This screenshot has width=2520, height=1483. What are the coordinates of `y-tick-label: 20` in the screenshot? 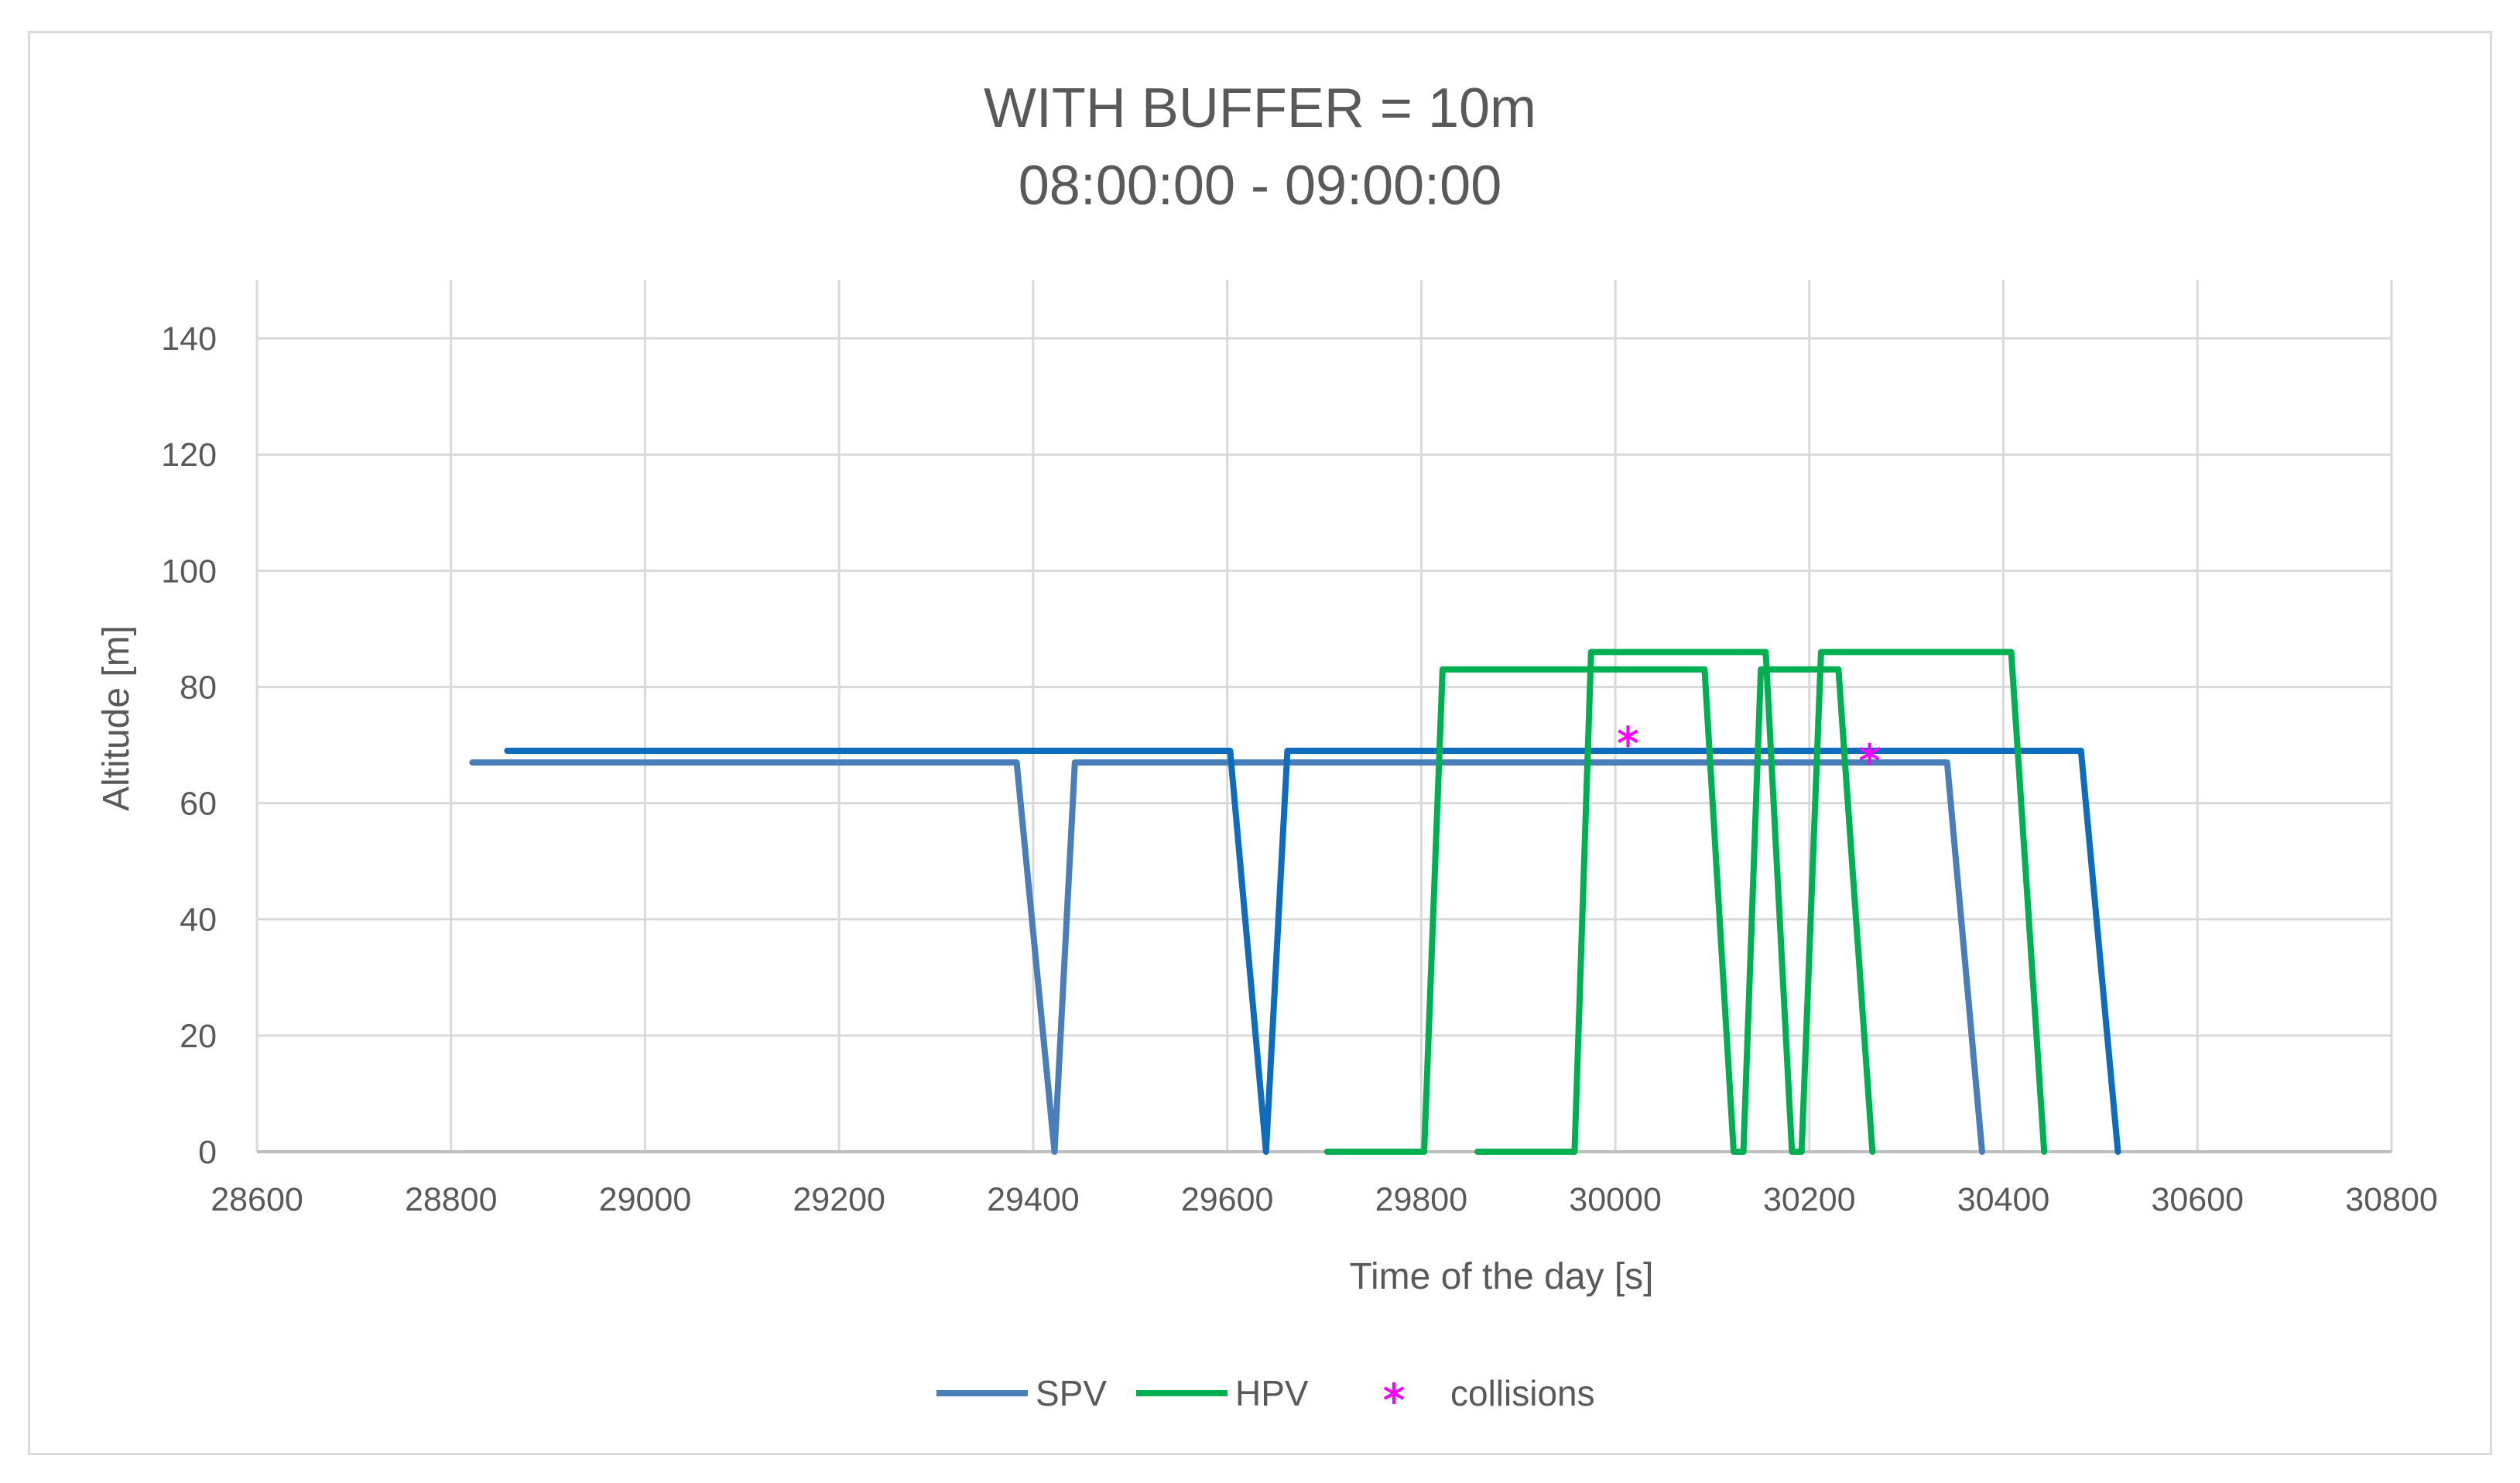 It's located at (199, 1036).